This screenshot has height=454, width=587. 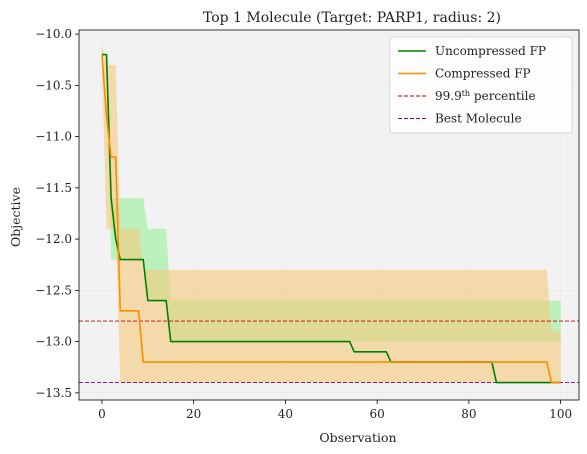 What do you see at coordinates (102, 414) in the screenshot?
I see `x-tick-label: 0` at bounding box center [102, 414].